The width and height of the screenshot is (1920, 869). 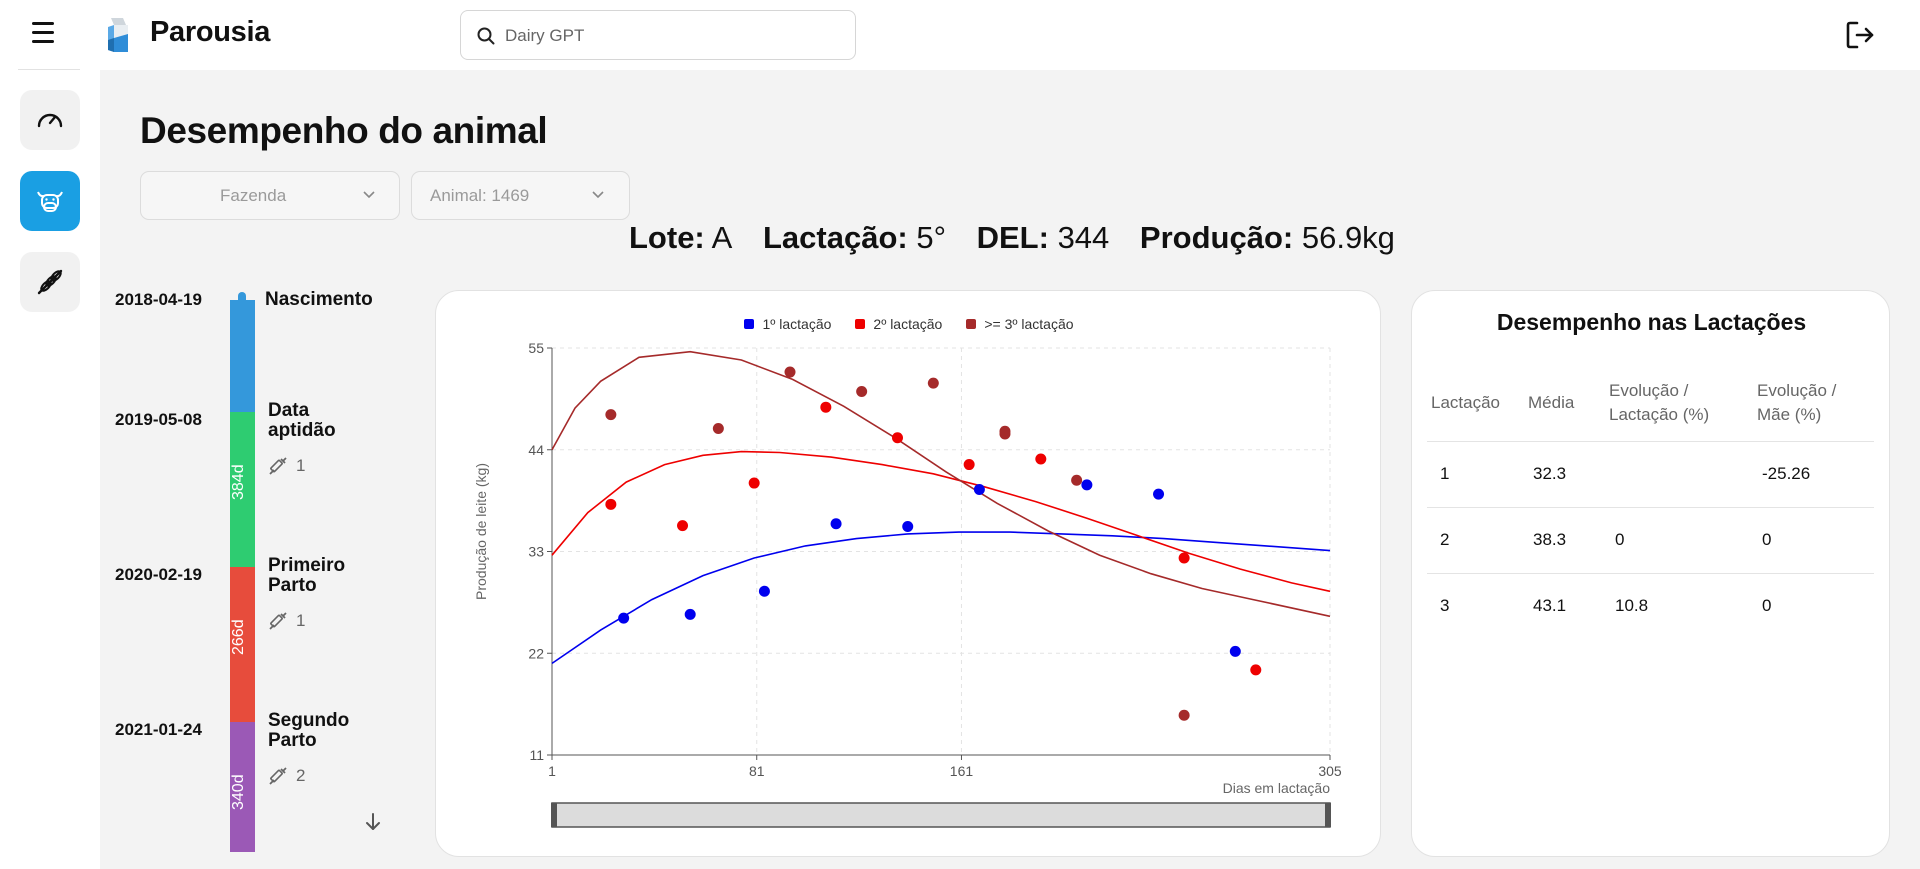 What do you see at coordinates (536, 348) in the screenshot?
I see `y-tick-label: 55` at bounding box center [536, 348].